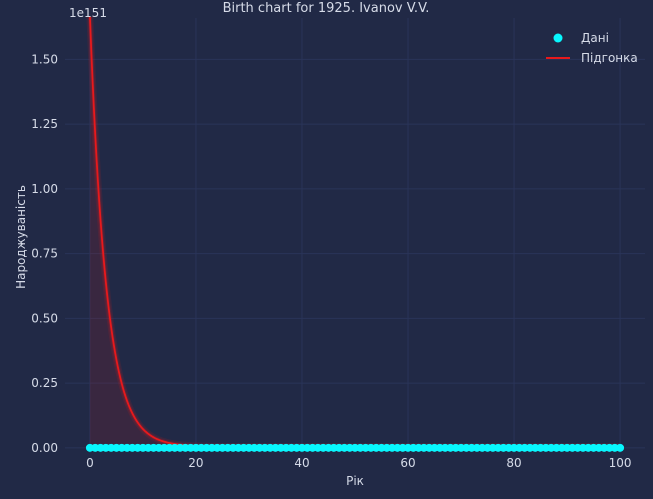 This screenshot has height=499, width=653. What do you see at coordinates (609, 58) in the screenshot?
I see `legend-label-fit: Підгонка` at bounding box center [609, 58].